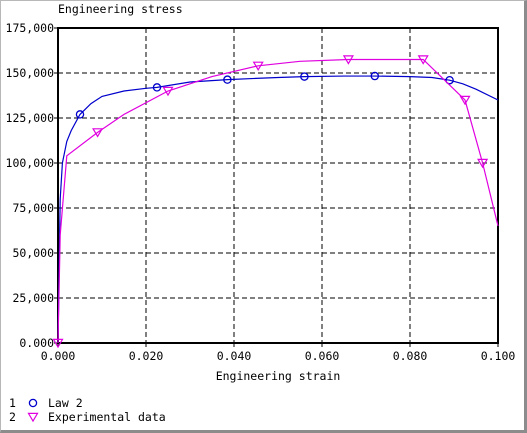 The height and width of the screenshot is (433, 527). What do you see at coordinates (30, 163) in the screenshot?
I see `y-tick-label: 100,000` at bounding box center [30, 163].